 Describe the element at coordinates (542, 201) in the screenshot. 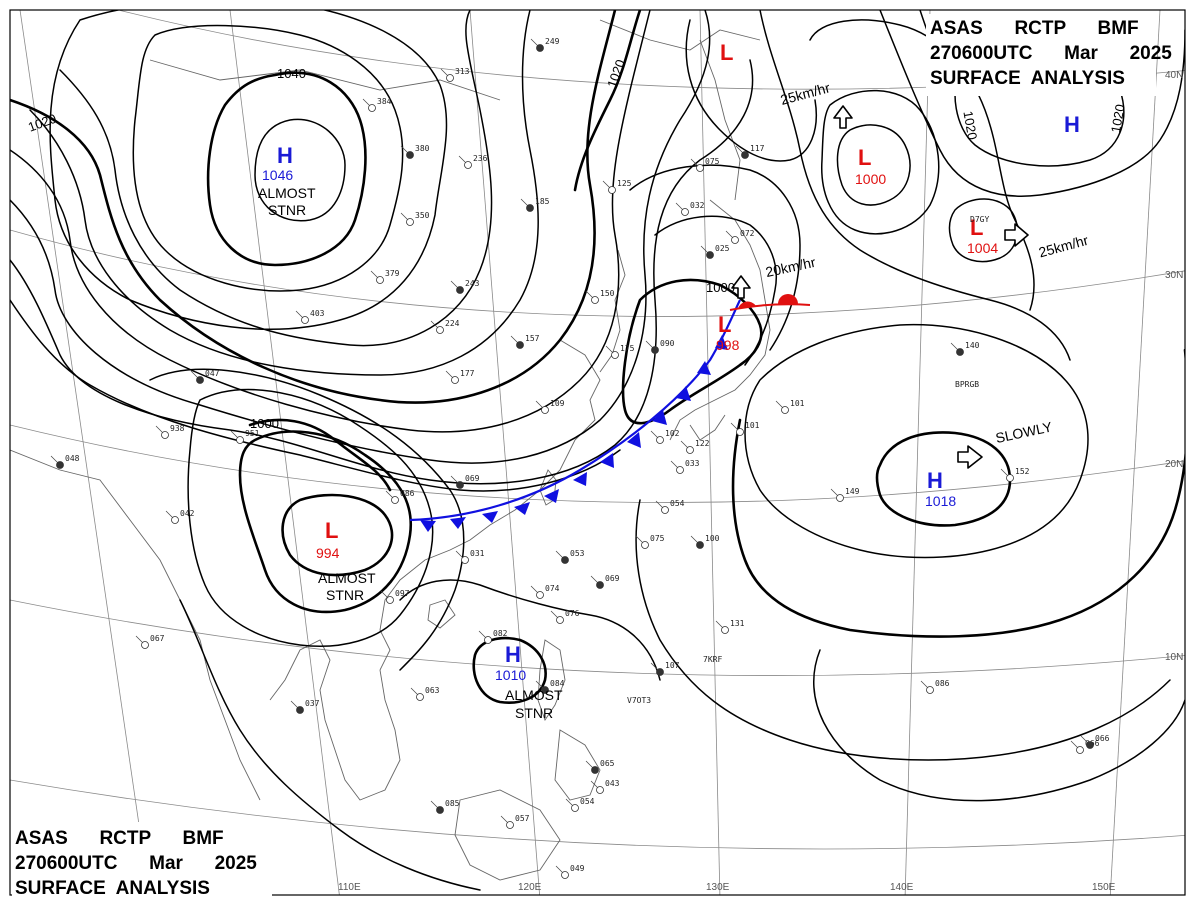

I see `station-pressure: 185` at that location.